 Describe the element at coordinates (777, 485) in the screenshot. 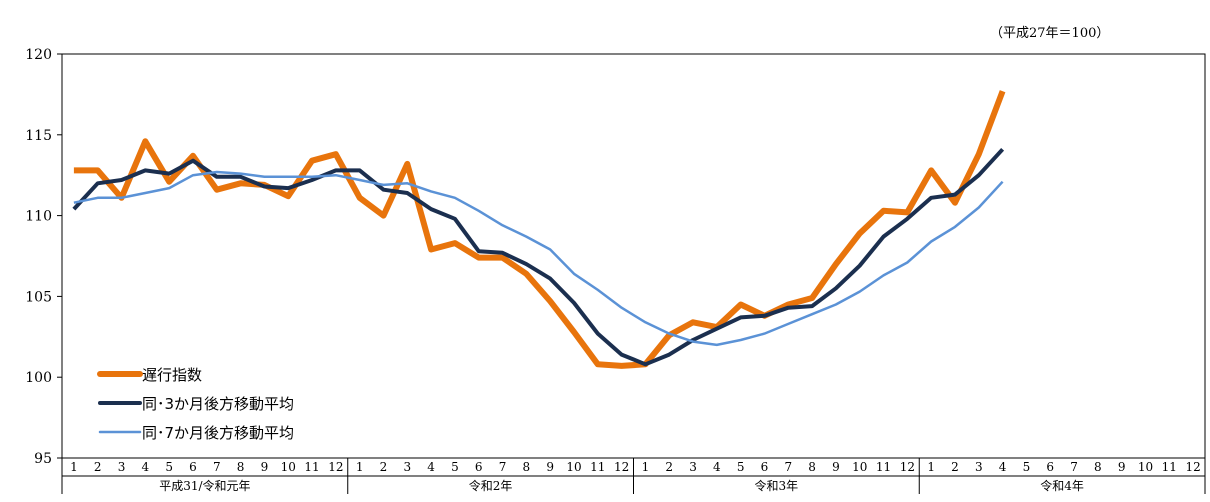

I see `year-group-label: 令和3年` at that location.